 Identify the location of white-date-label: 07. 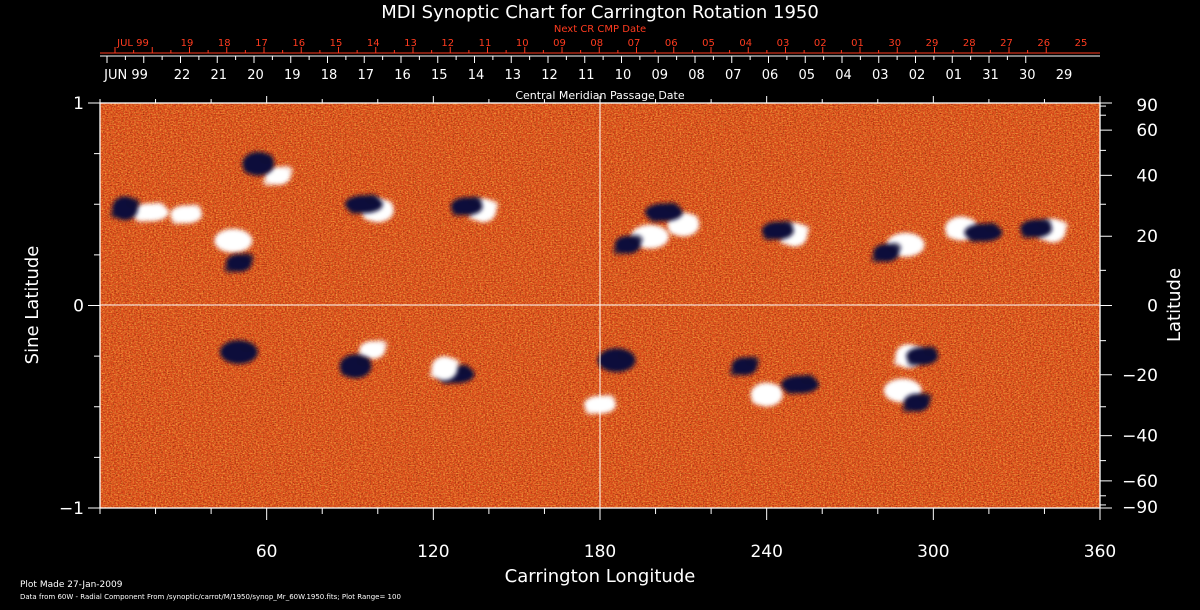
(733, 75).